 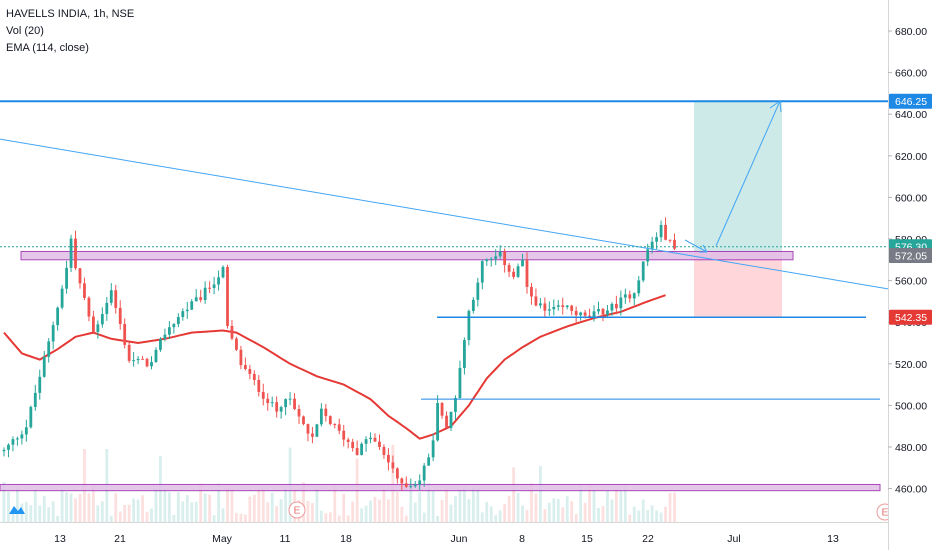 I want to click on volume-bars, so click(x=339, y=483).